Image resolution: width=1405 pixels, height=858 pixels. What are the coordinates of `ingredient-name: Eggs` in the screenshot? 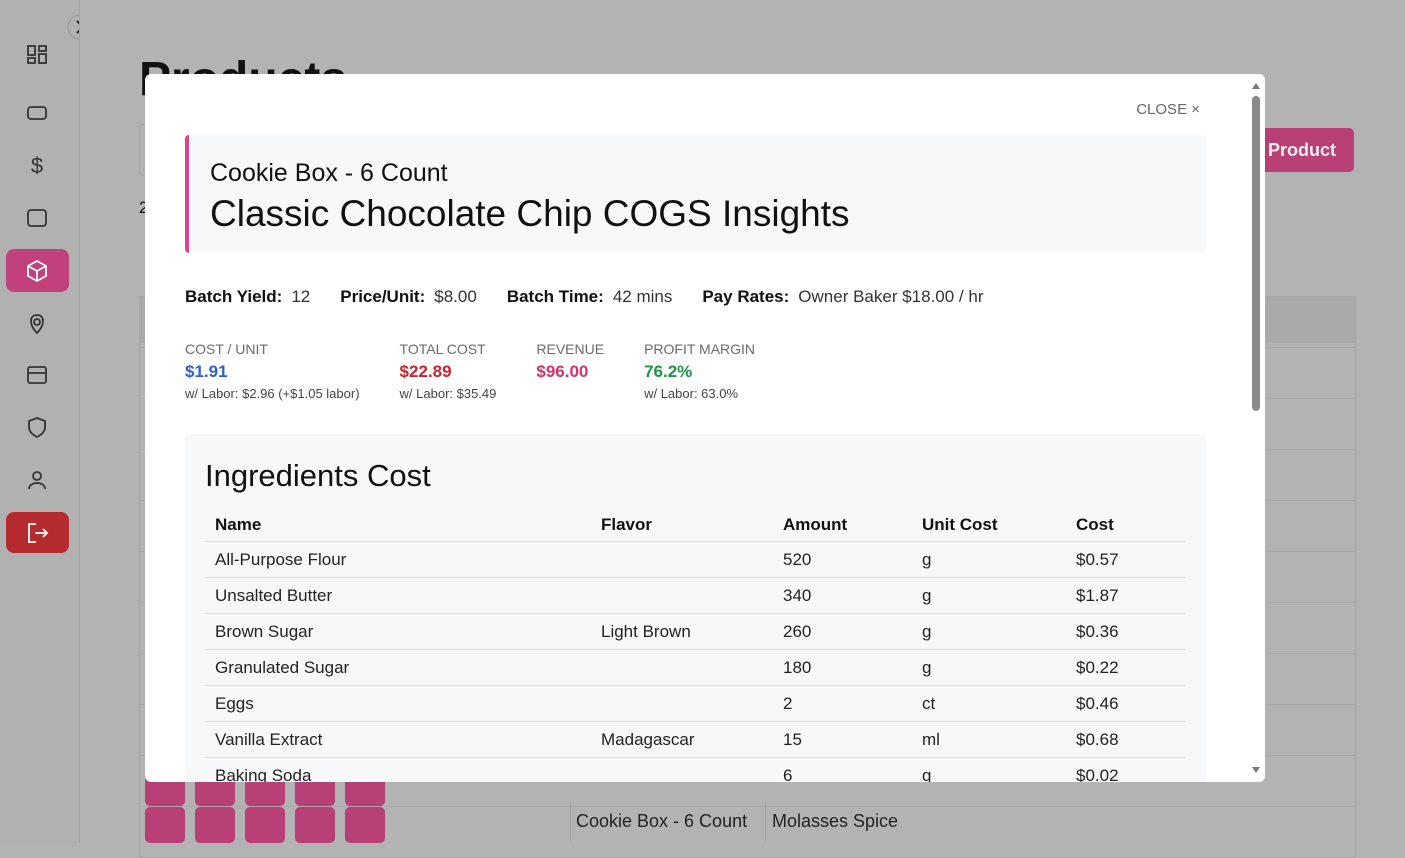 It's located at (398, 703).